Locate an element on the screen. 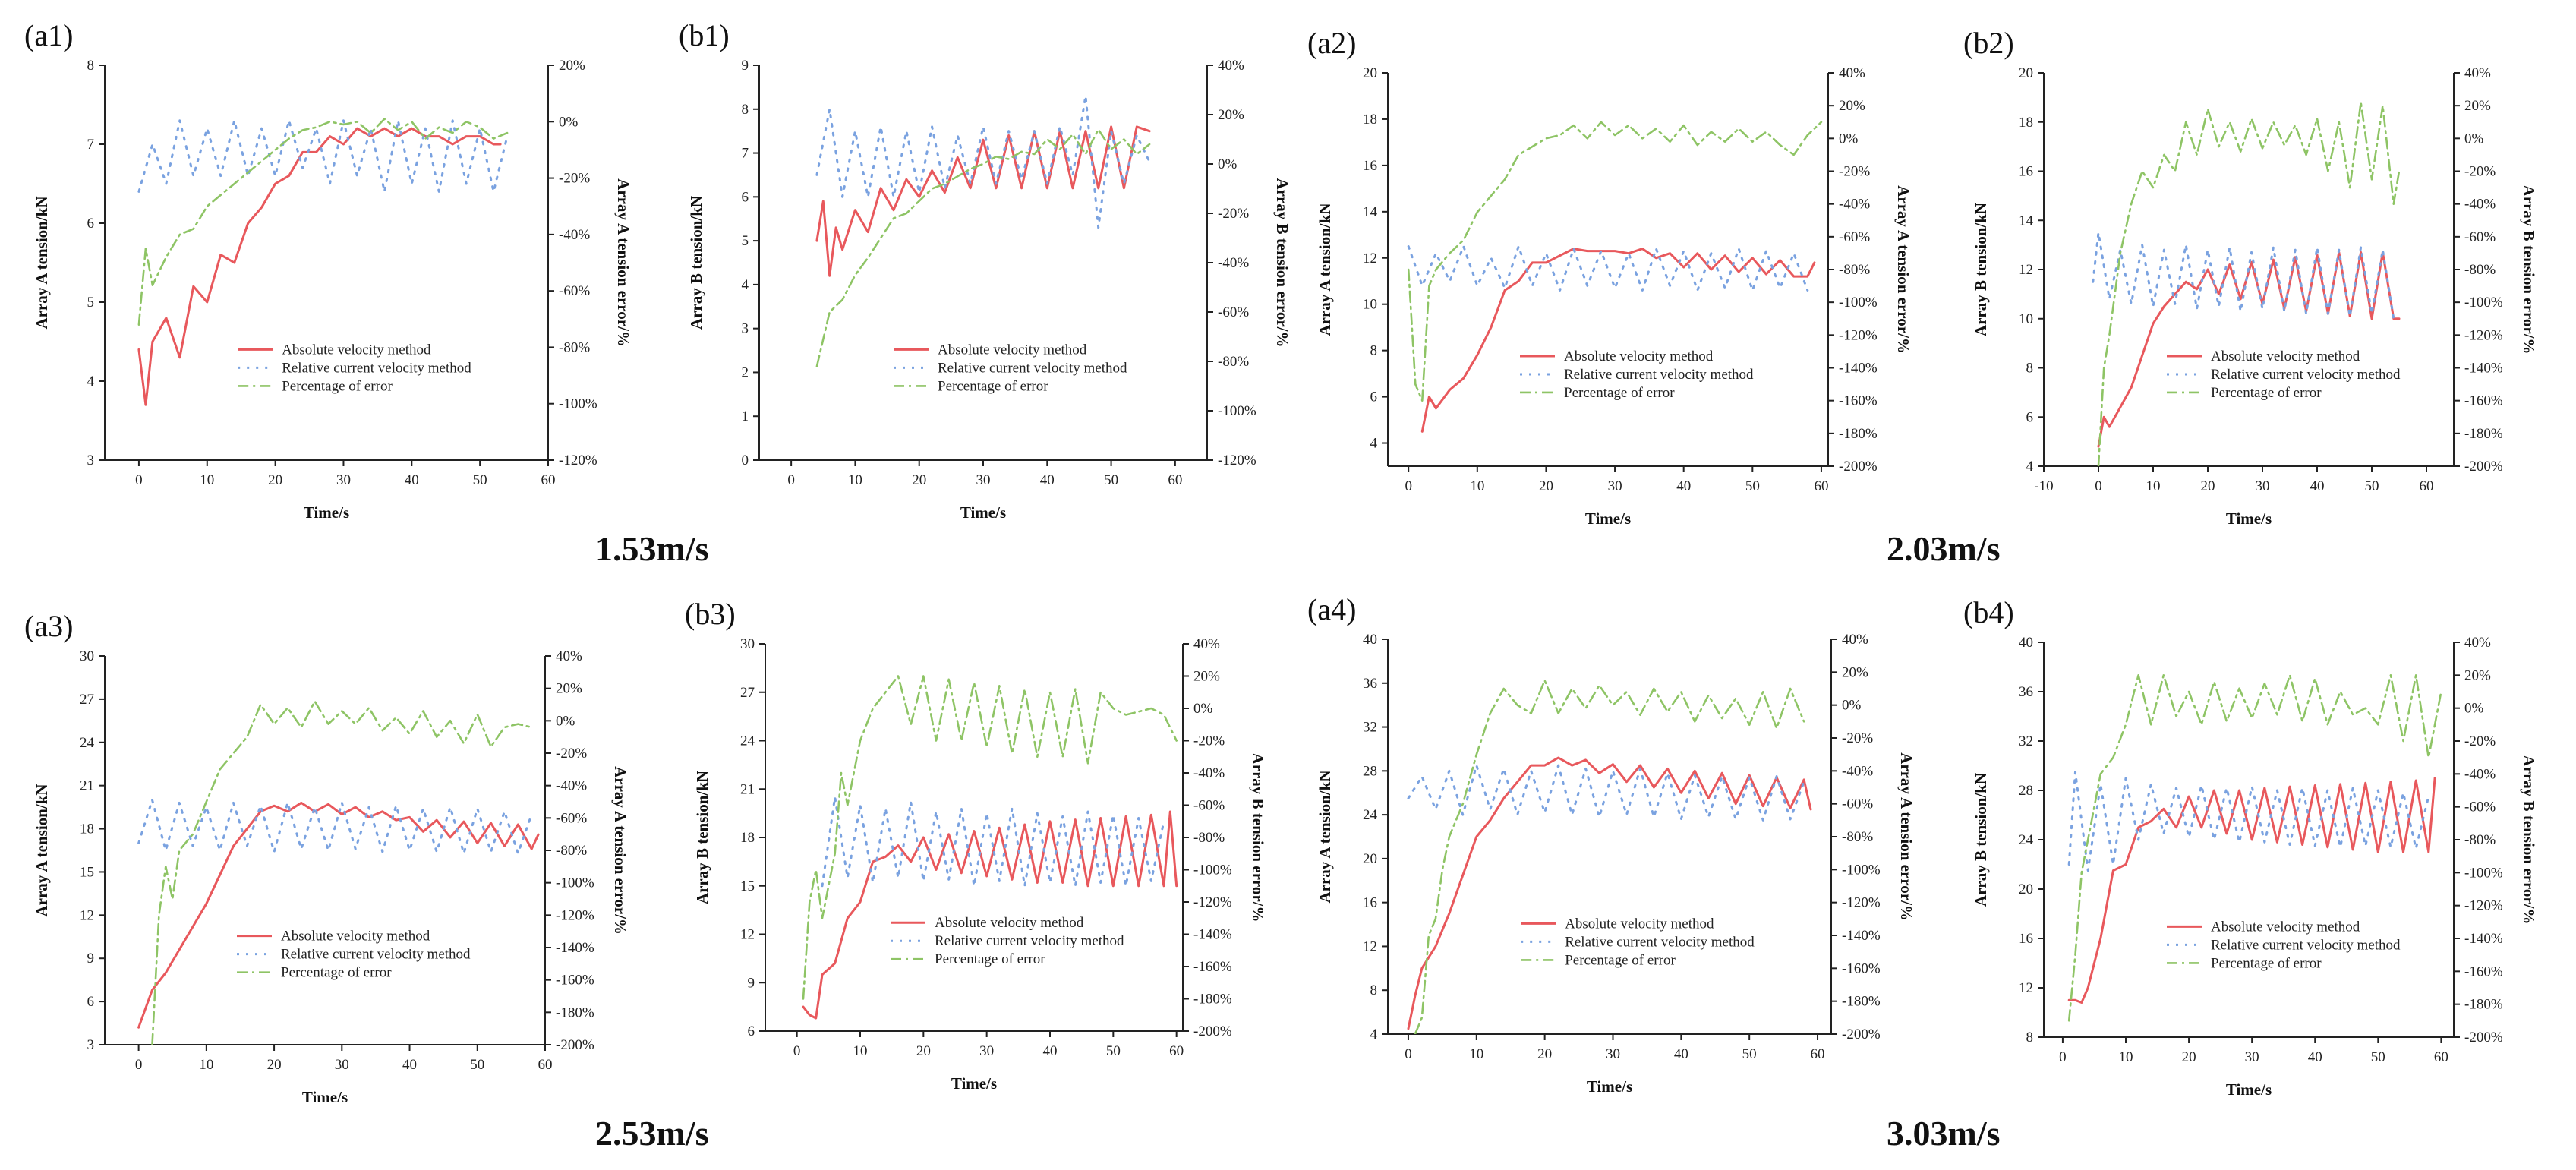 The height and width of the screenshot is (1170, 2576). y-tick-label: 16 is located at coordinates (1370, 903).